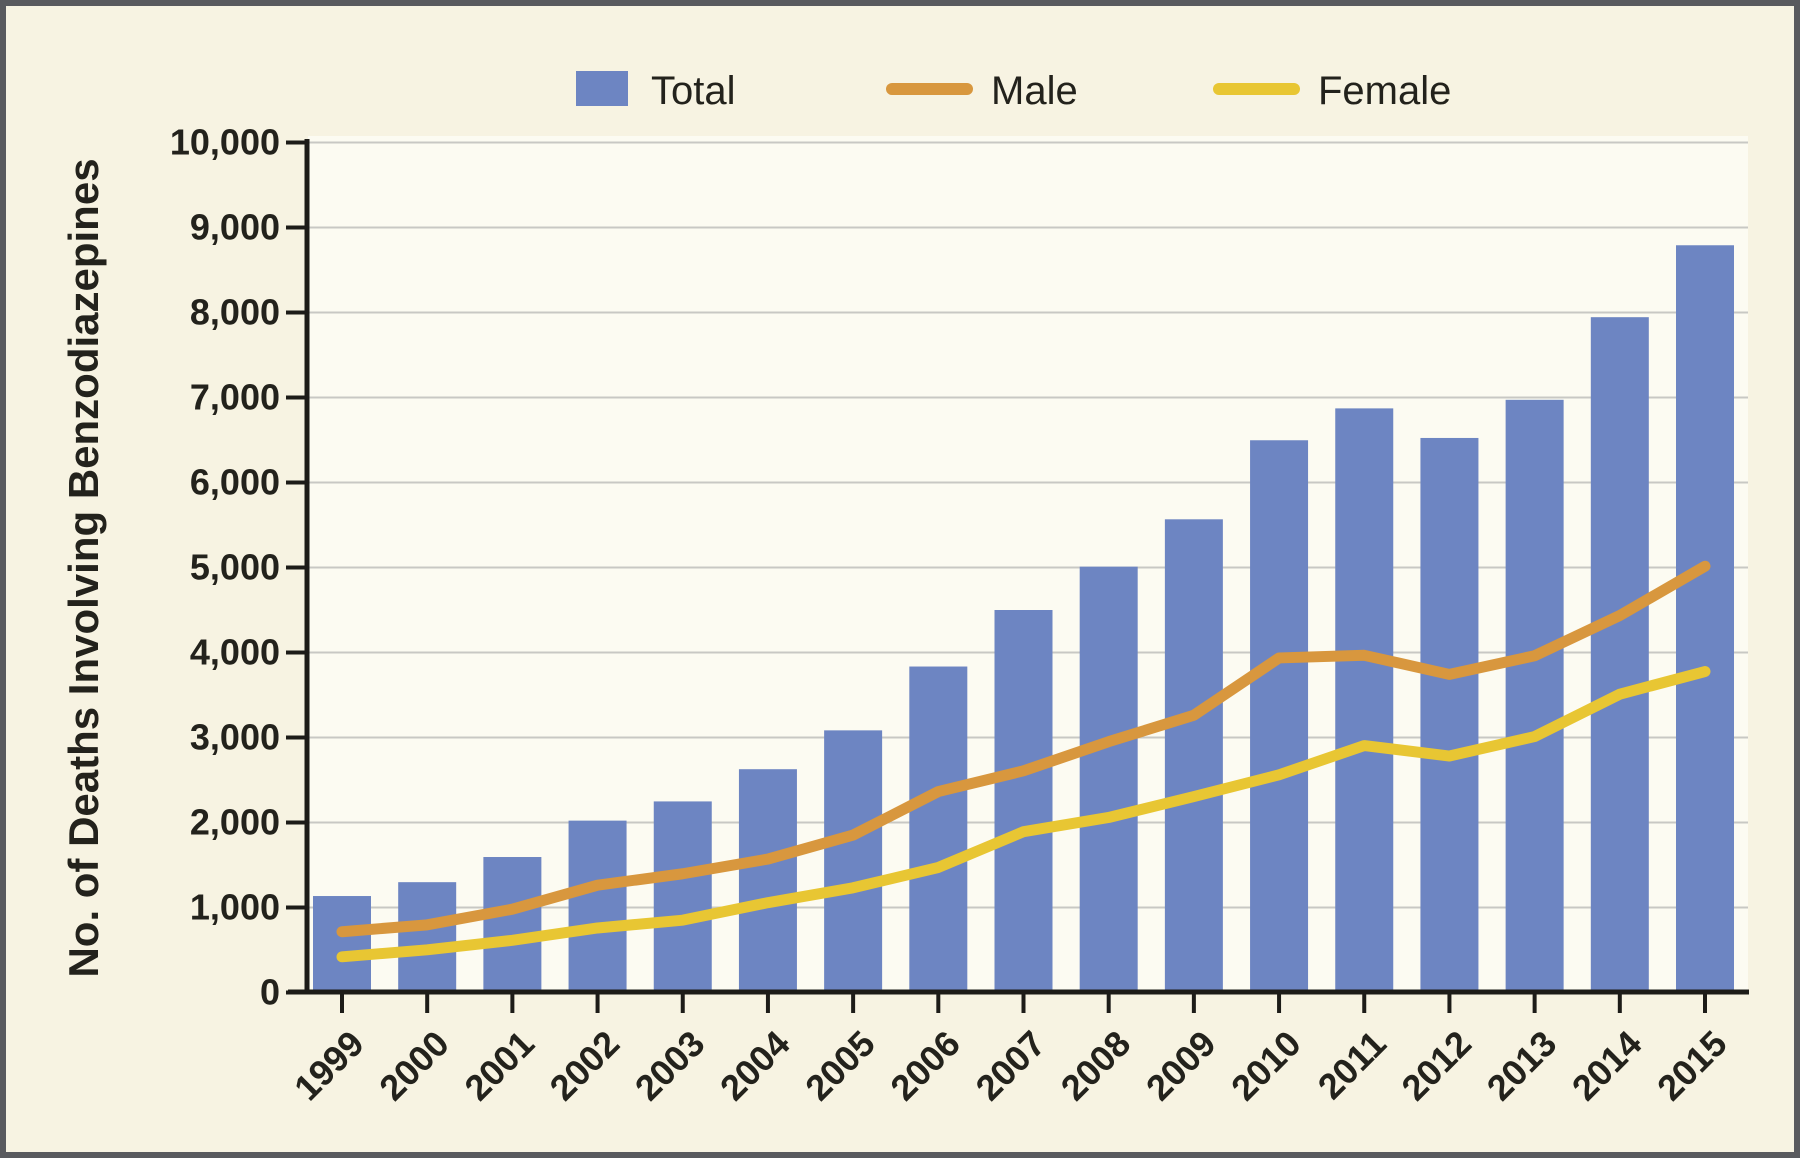 The width and height of the screenshot is (1800, 1158). Describe the element at coordinates (329, 1066) in the screenshot. I see `x-tick-label-1999: 1999` at that location.